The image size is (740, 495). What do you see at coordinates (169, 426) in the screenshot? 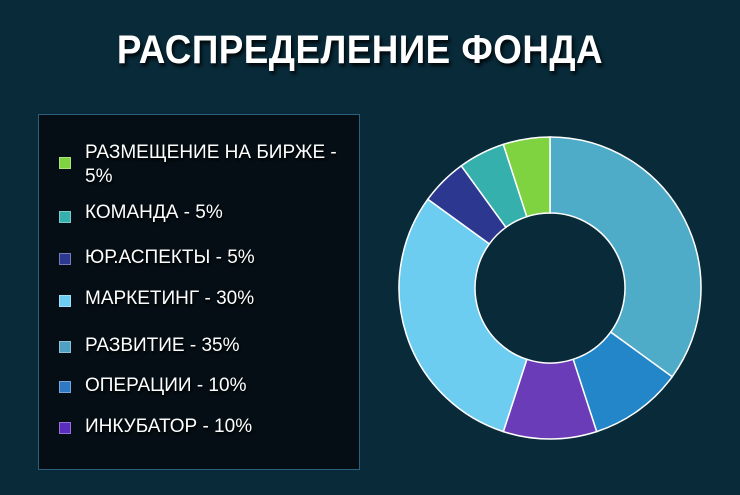
I see `legend-label: ИНКУБАТОР - 10%` at bounding box center [169, 426].